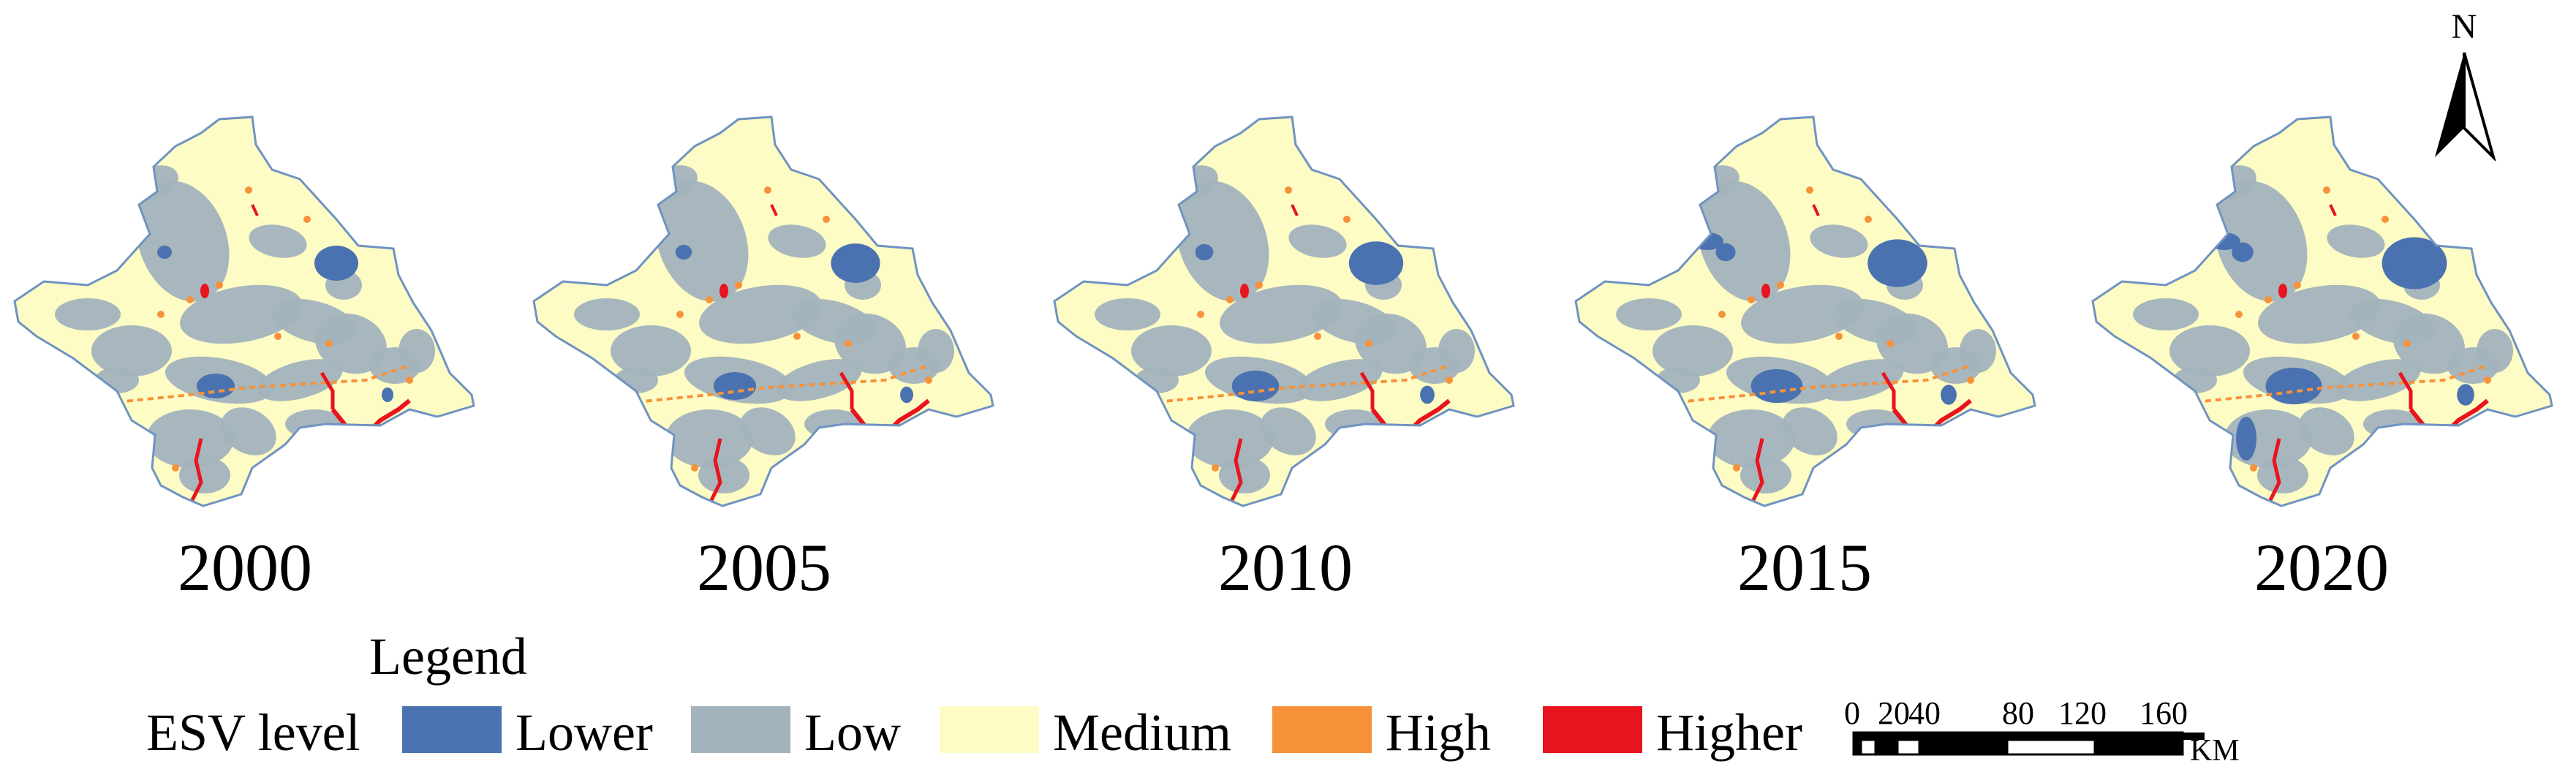 This screenshot has height=772, width=2576. Describe the element at coordinates (1438, 732) in the screenshot. I see `legend-label-high: High` at that location.